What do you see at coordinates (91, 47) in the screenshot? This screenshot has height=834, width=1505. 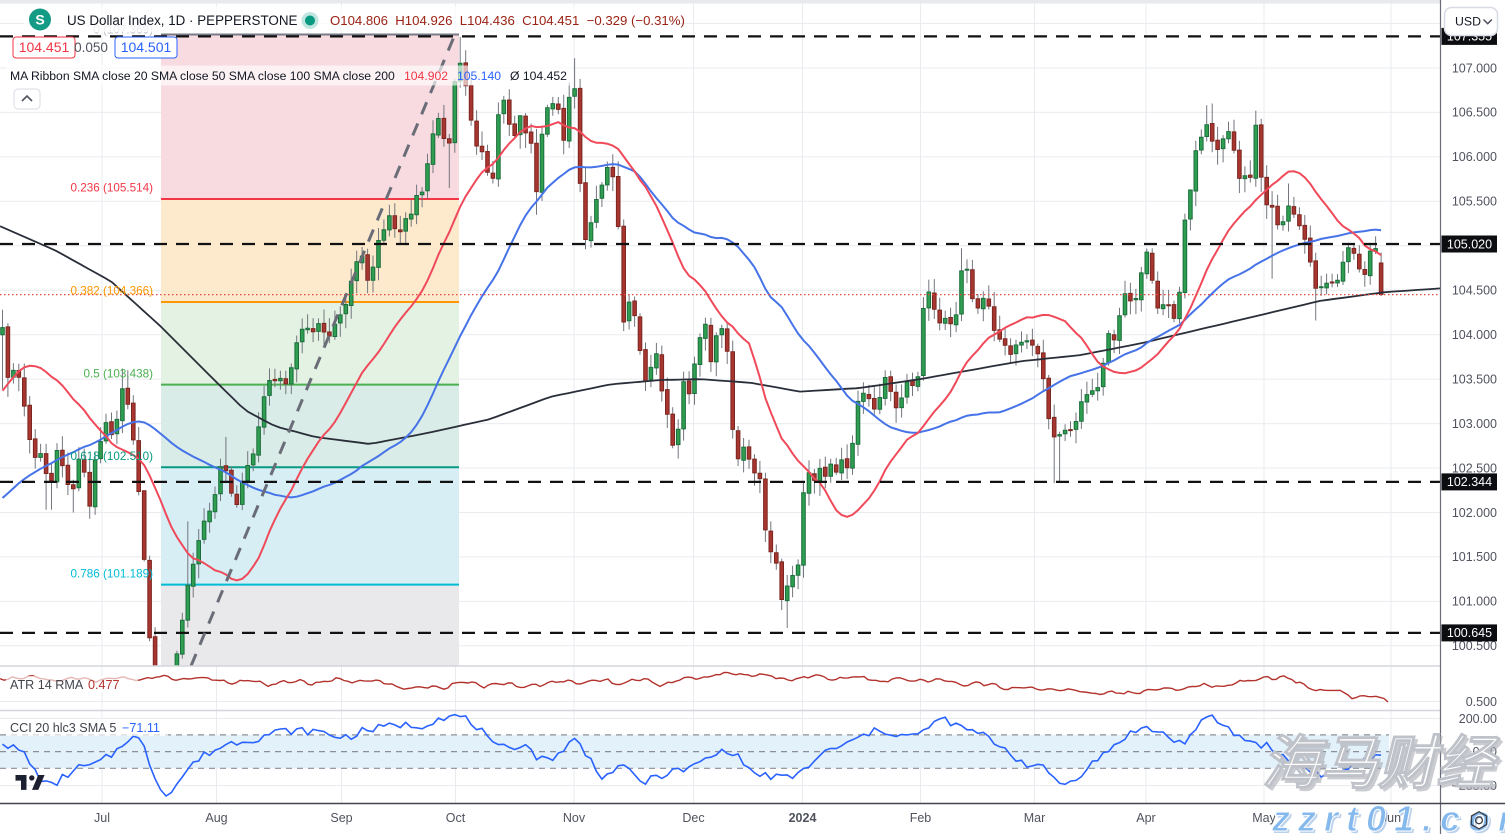 I see `svg-text: 0.050` at bounding box center [91, 47].